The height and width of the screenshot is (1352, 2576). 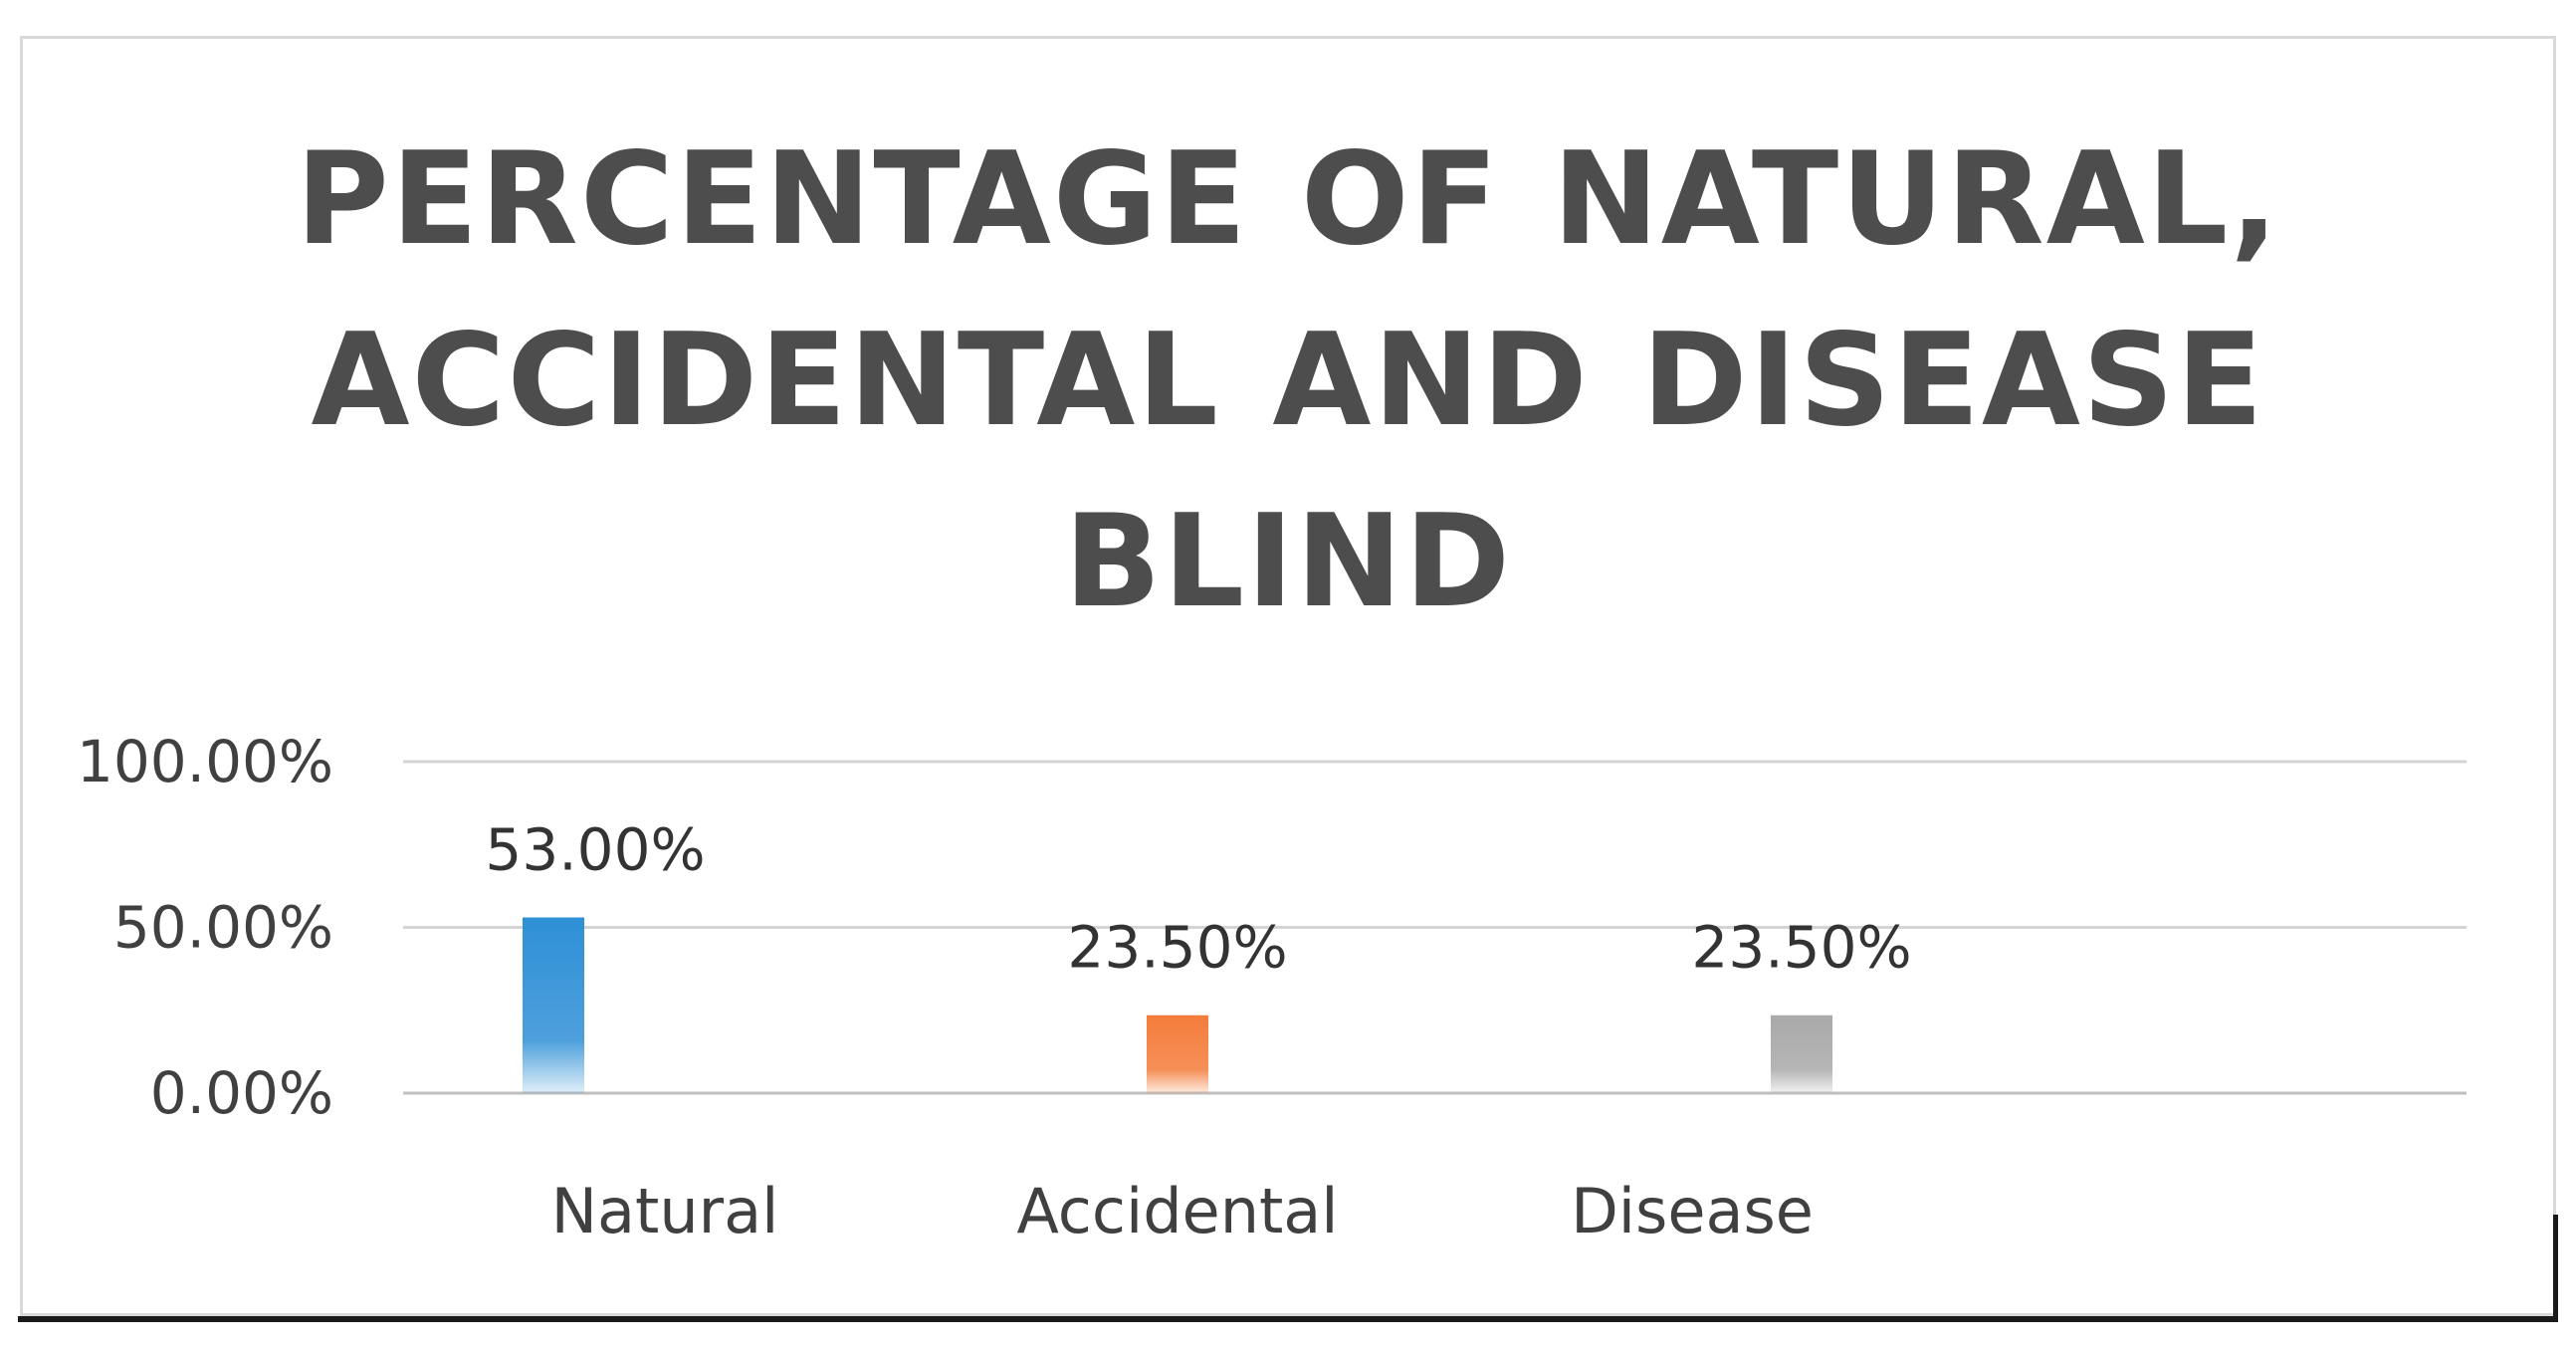 I want to click on category-label: Disease, so click(x=1692, y=1211).